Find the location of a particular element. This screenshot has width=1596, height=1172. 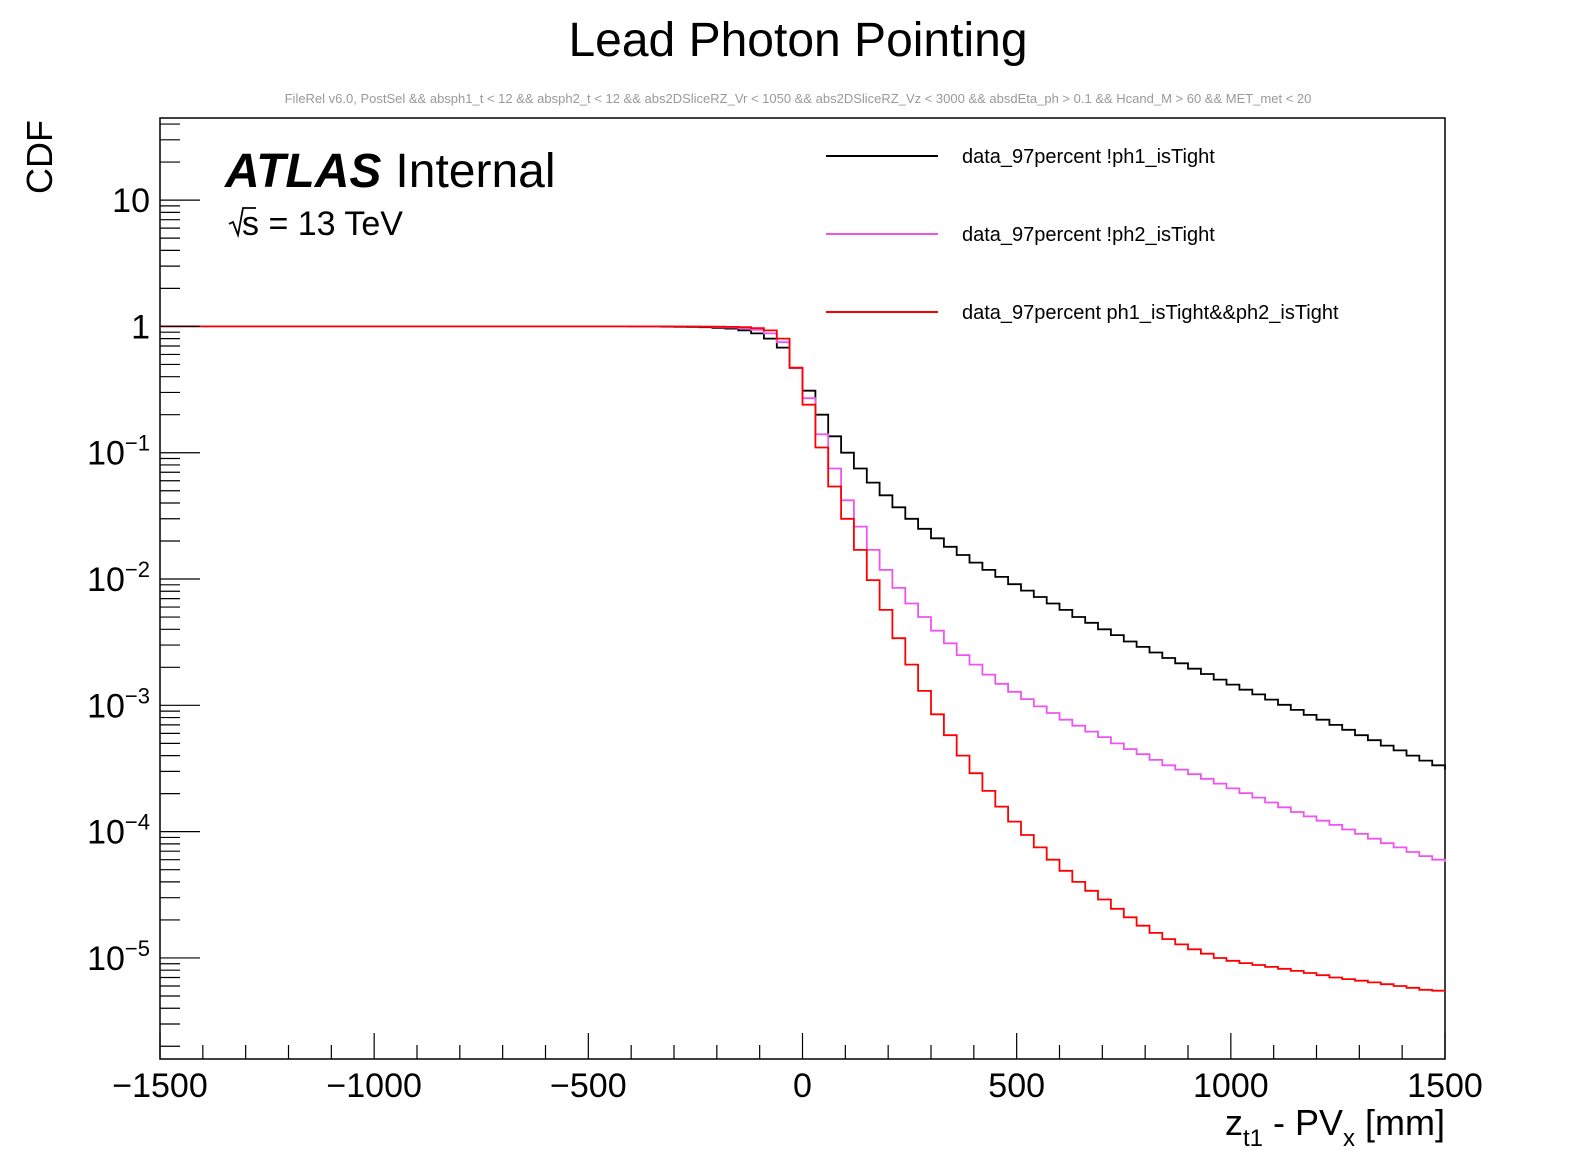

y-tick-label: 10⁻¹ is located at coordinates (118, 452).